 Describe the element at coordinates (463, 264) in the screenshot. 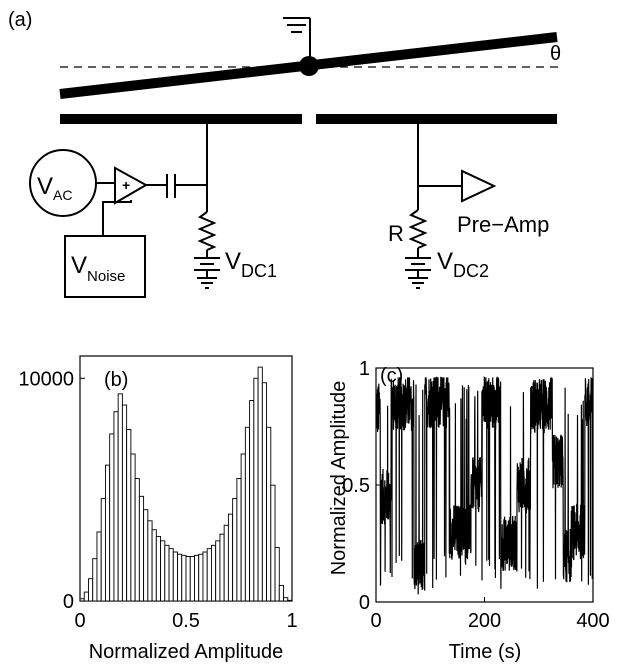

I see `vdc2-label: VDC2` at that location.